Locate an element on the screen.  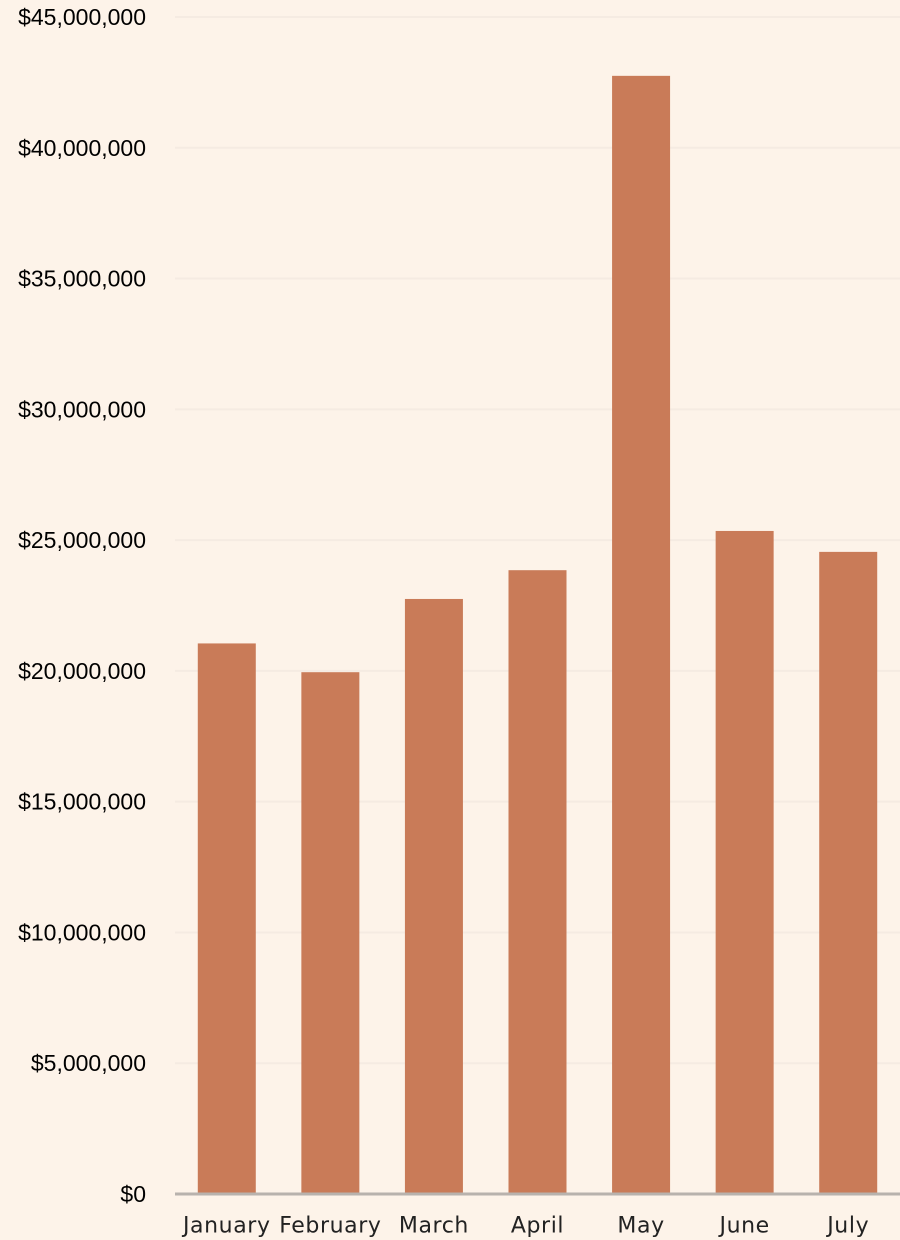
y-tick-label: $10,000,000 is located at coordinates (82, 932).